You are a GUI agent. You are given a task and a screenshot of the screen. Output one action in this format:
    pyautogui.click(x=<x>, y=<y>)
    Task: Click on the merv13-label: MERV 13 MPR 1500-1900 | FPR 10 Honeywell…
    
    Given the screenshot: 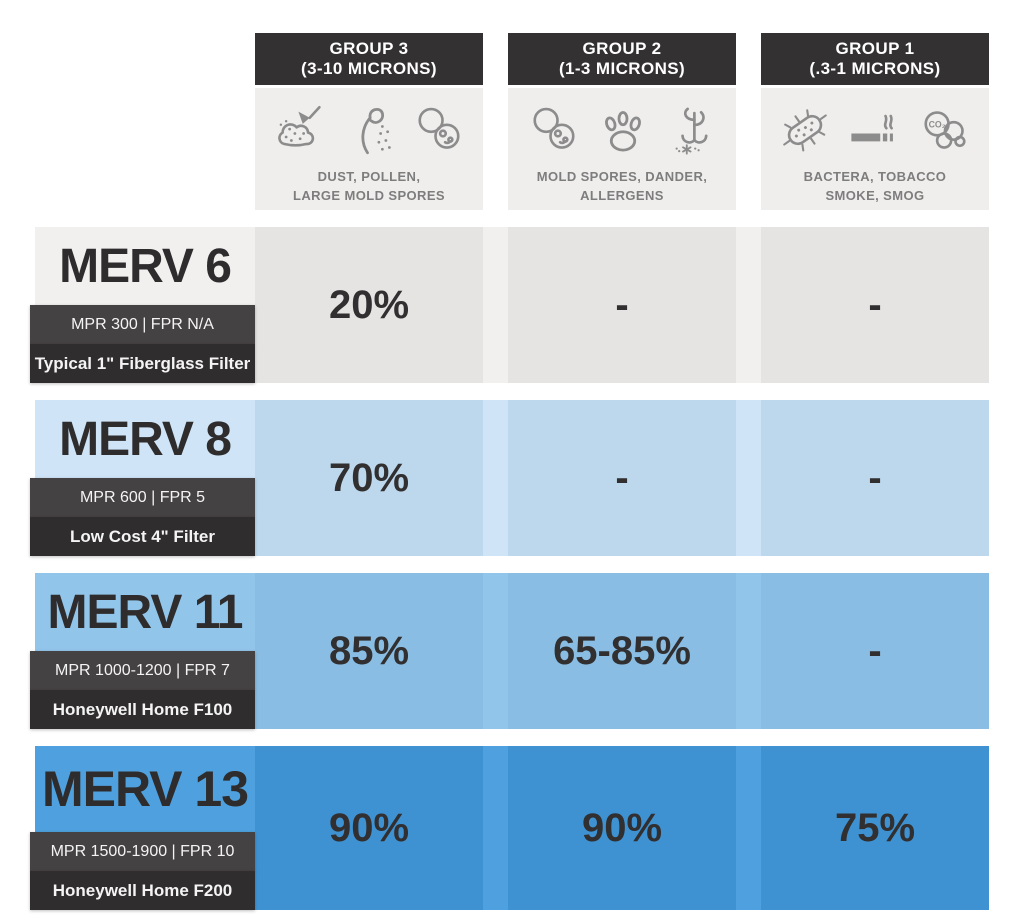 What is the action you would take?
    pyautogui.click(x=142, y=828)
    